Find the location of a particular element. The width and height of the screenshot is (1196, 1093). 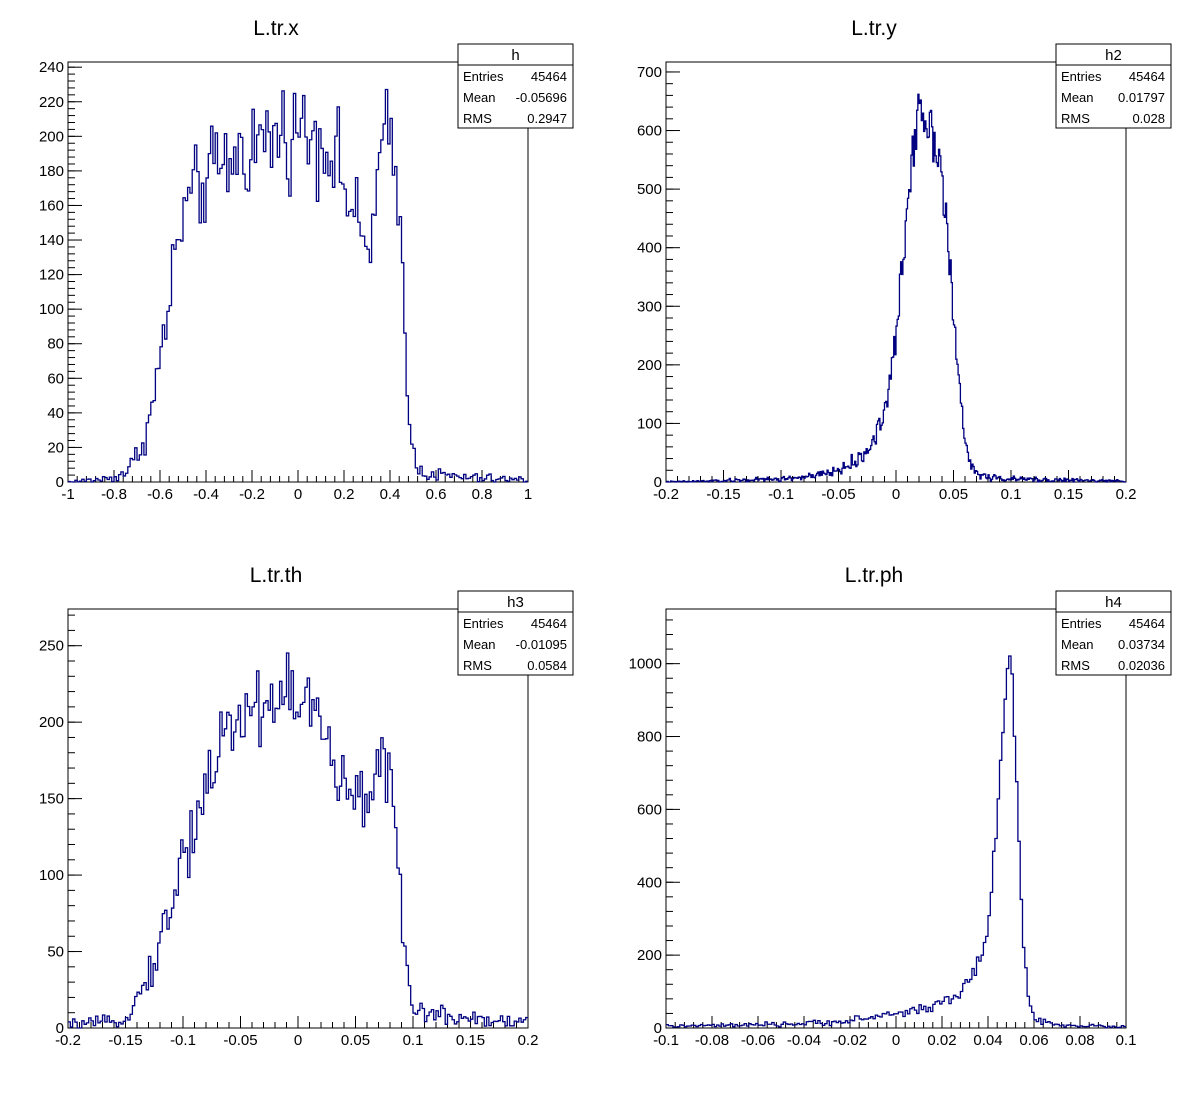

stats-value-mean: -0.05696 is located at coordinates (541, 97).